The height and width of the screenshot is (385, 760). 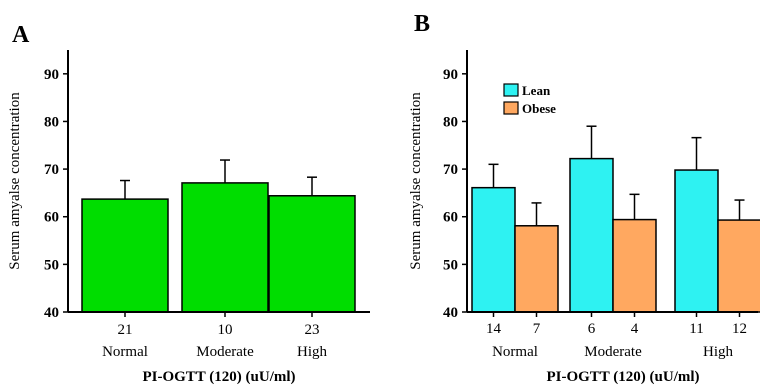 What do you see at coordinates (739, 329) in the screenshot?
I see `panel-b-count-label: 12` at bounding box center [739, 329].